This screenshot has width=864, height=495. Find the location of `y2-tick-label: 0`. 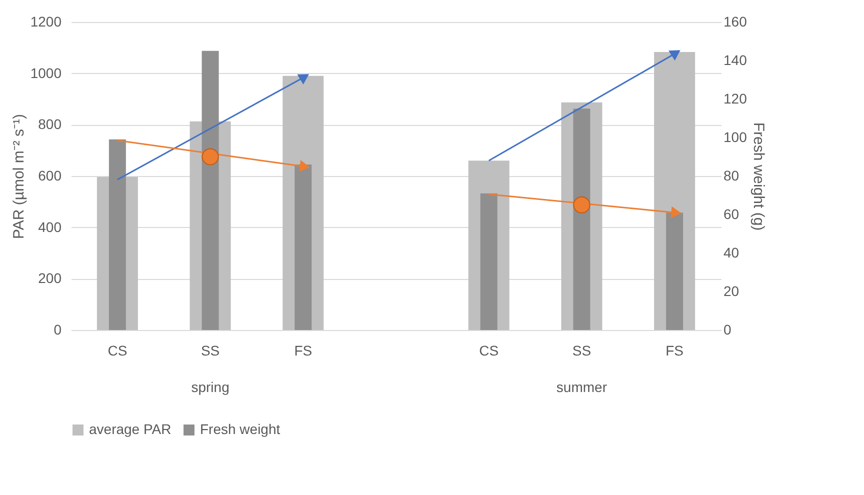

y2-tick-label: 0 is located at coordinates (728, 330).